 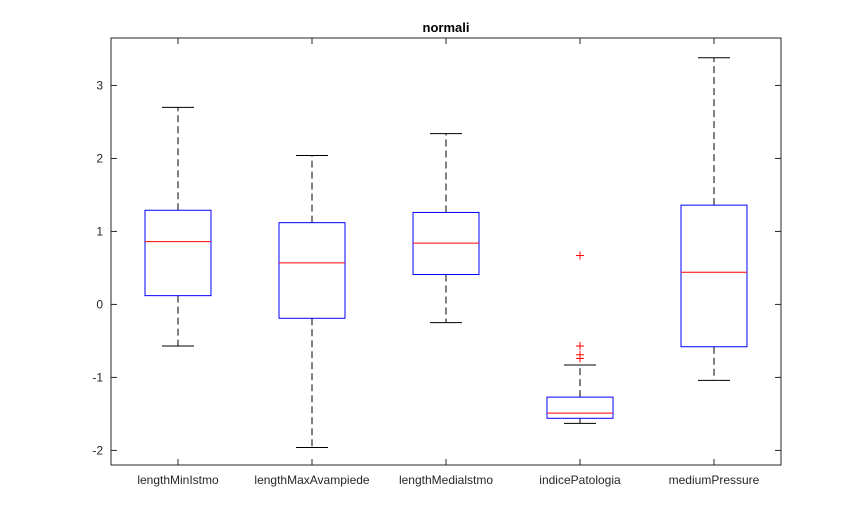 I want to click on box-mediumPressure, so click(x=714, y=219).